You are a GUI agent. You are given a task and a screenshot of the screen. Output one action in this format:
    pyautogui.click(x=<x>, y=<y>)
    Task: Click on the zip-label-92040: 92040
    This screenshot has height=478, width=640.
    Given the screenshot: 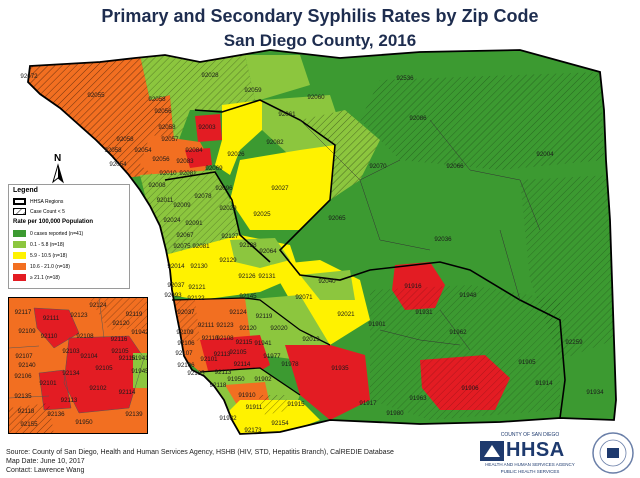 What is the action you would take?
    pyautogui.click(x=327, y=281)
    